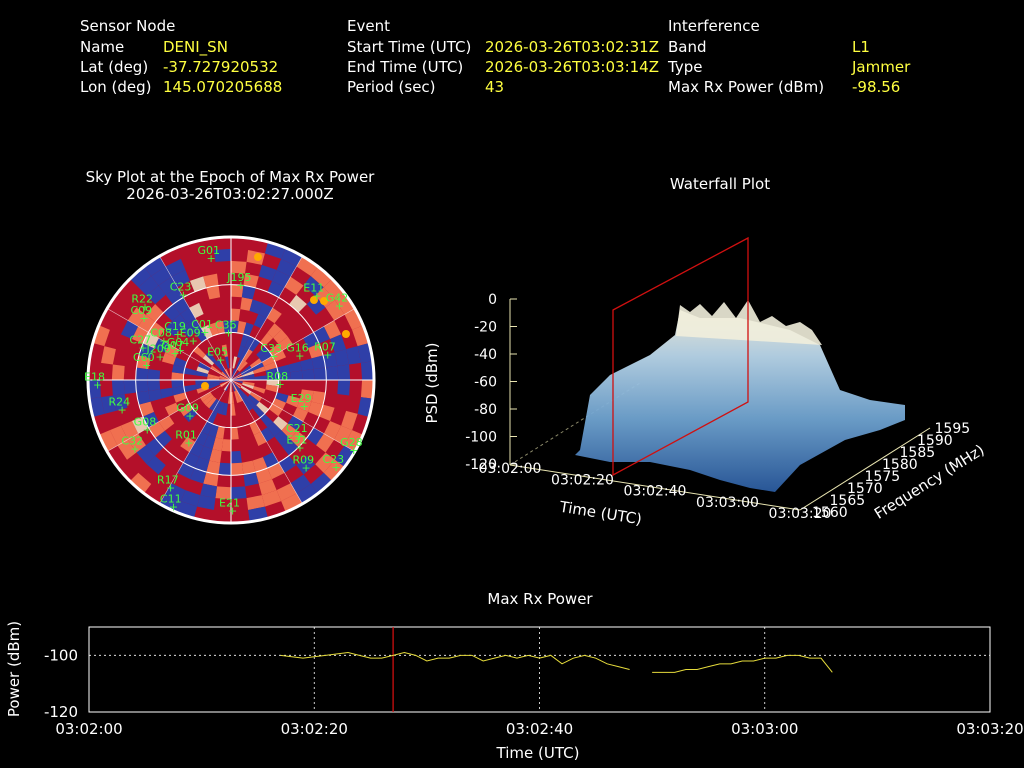 The width and height of the screenshot is (1024, 768). I want to click on satellite-label: R22, so click(142, 298).